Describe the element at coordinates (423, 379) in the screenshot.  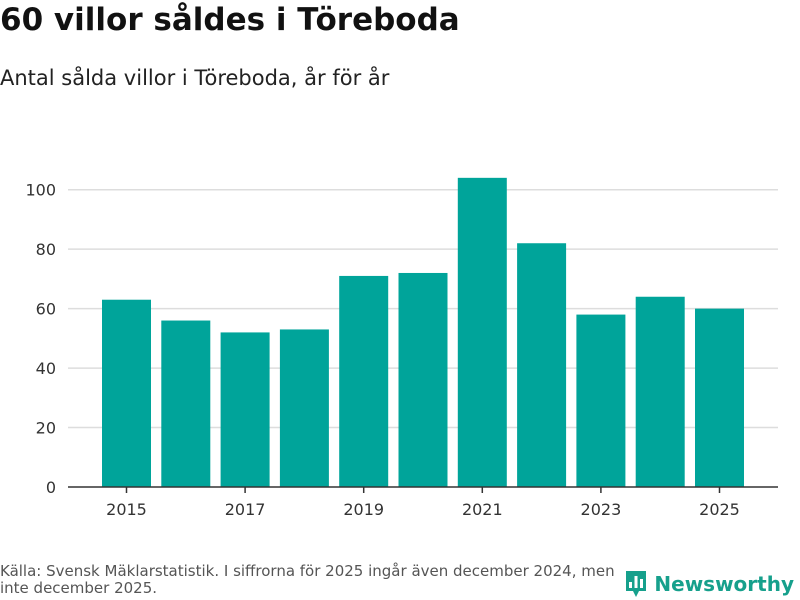
I see `bar-2020` at that location.